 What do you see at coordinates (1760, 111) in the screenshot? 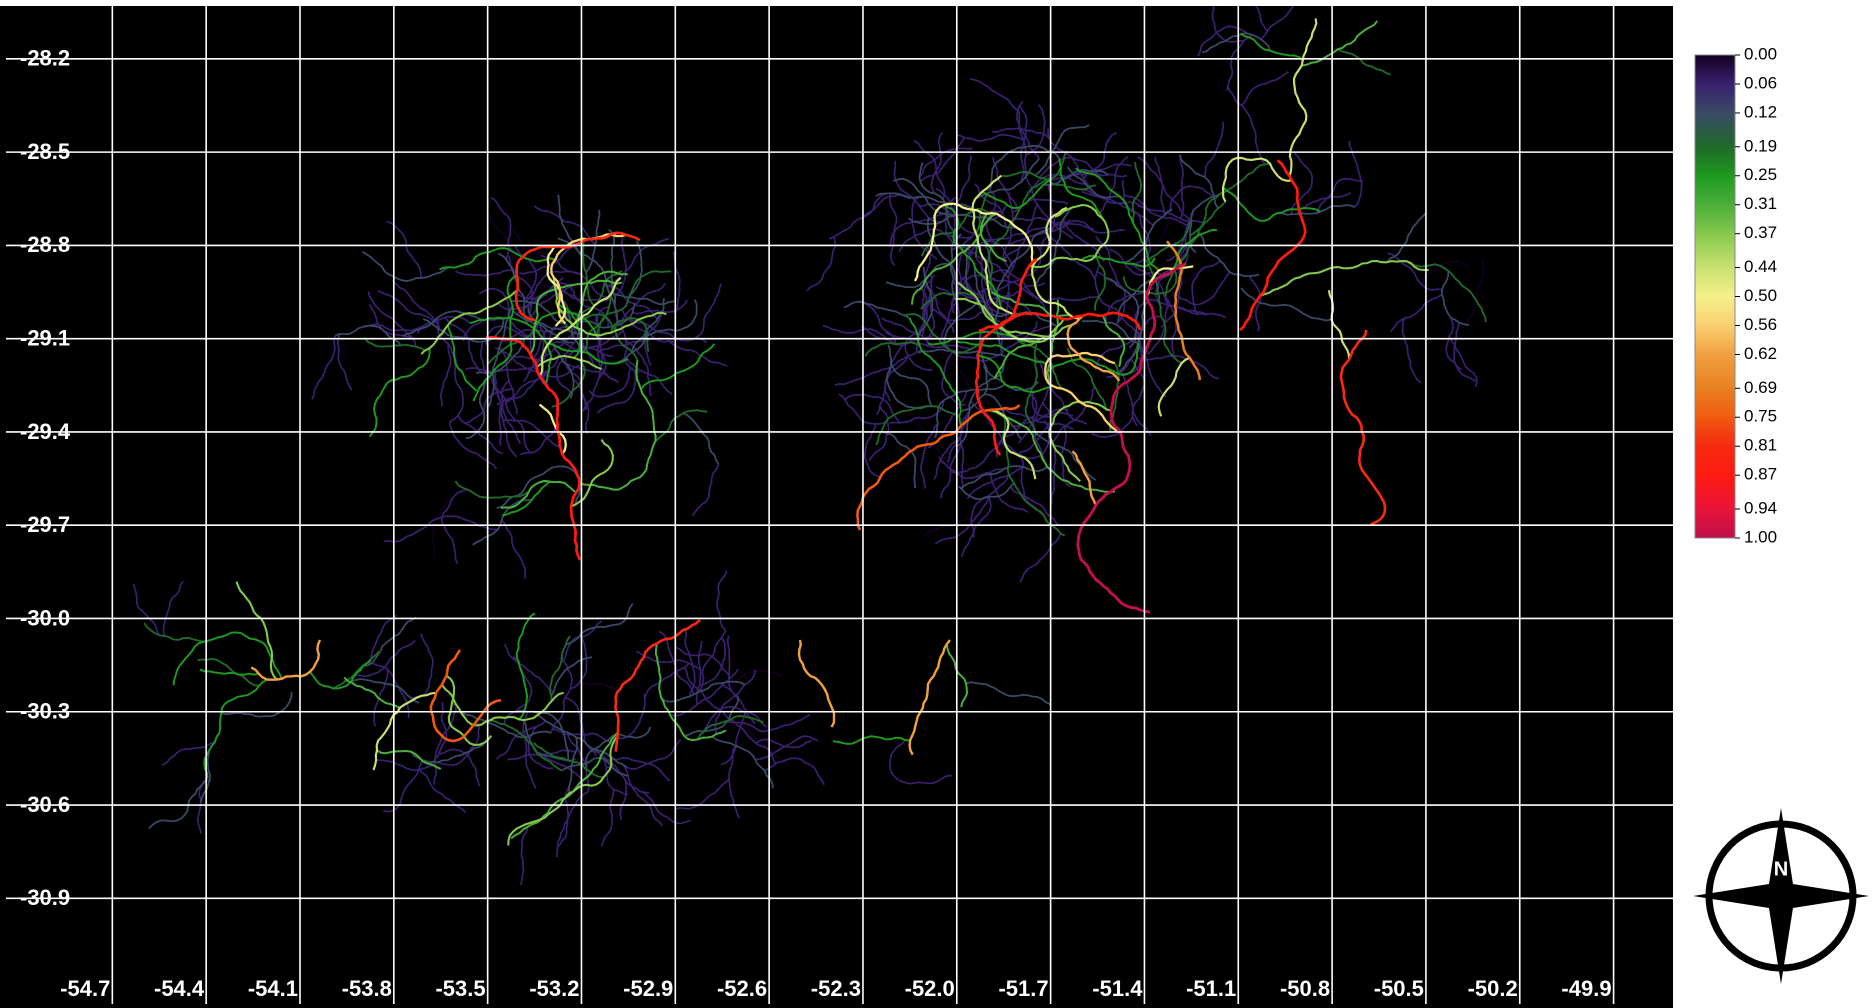
I see `colorbar-label: 0.12` at bounding box center [1760, 111].